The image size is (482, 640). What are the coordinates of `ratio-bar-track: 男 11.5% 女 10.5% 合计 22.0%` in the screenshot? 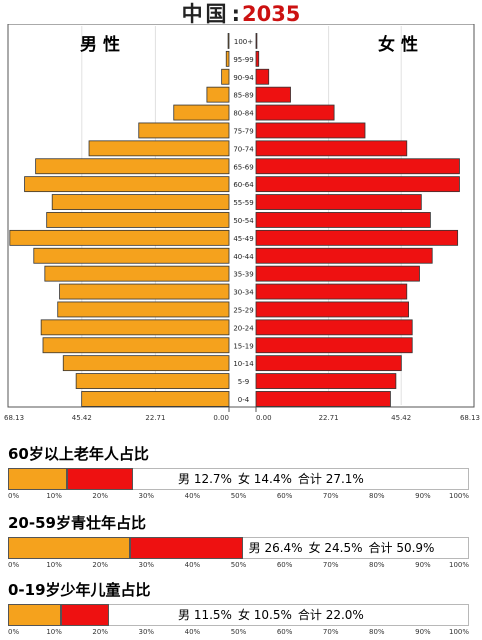 It's located at (238, 615).